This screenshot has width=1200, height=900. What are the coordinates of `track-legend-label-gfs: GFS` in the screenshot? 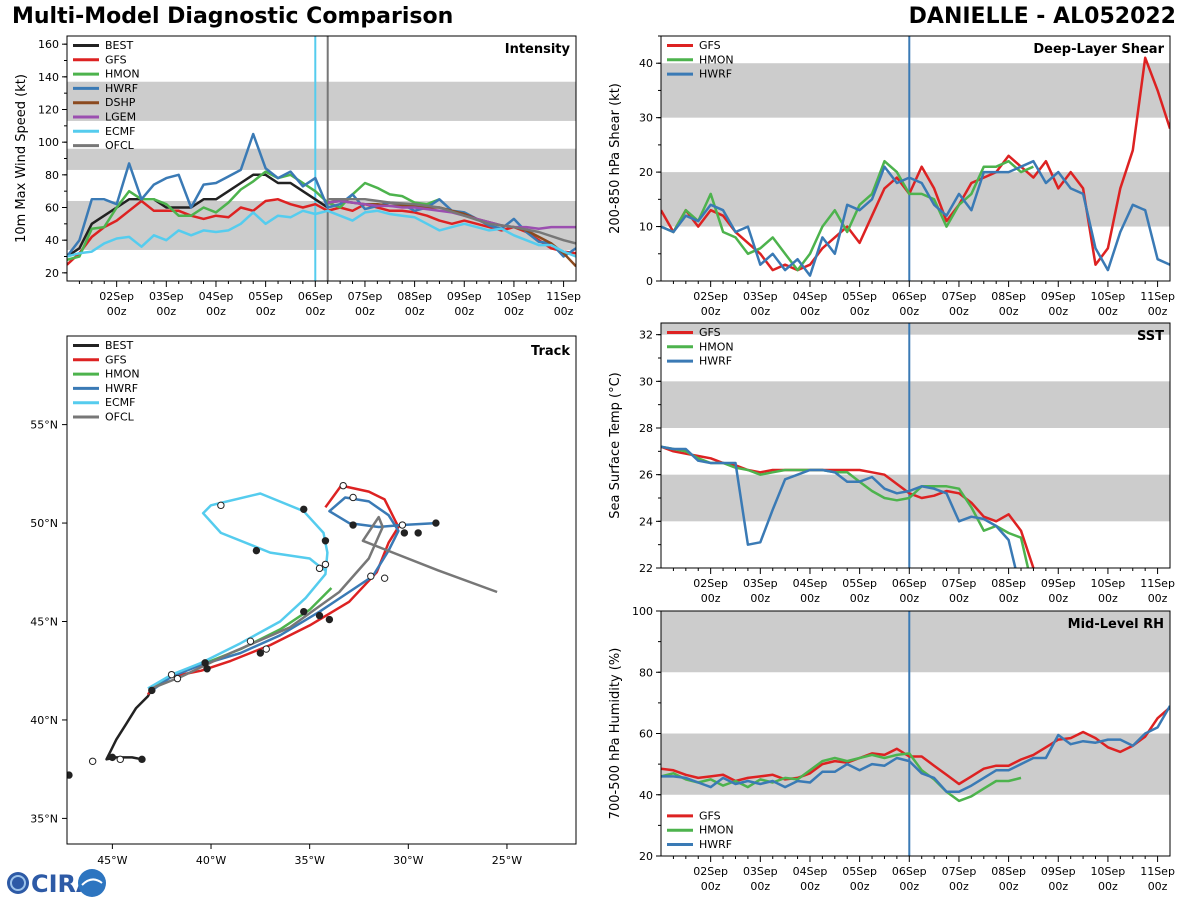 It's located at (116, 359).